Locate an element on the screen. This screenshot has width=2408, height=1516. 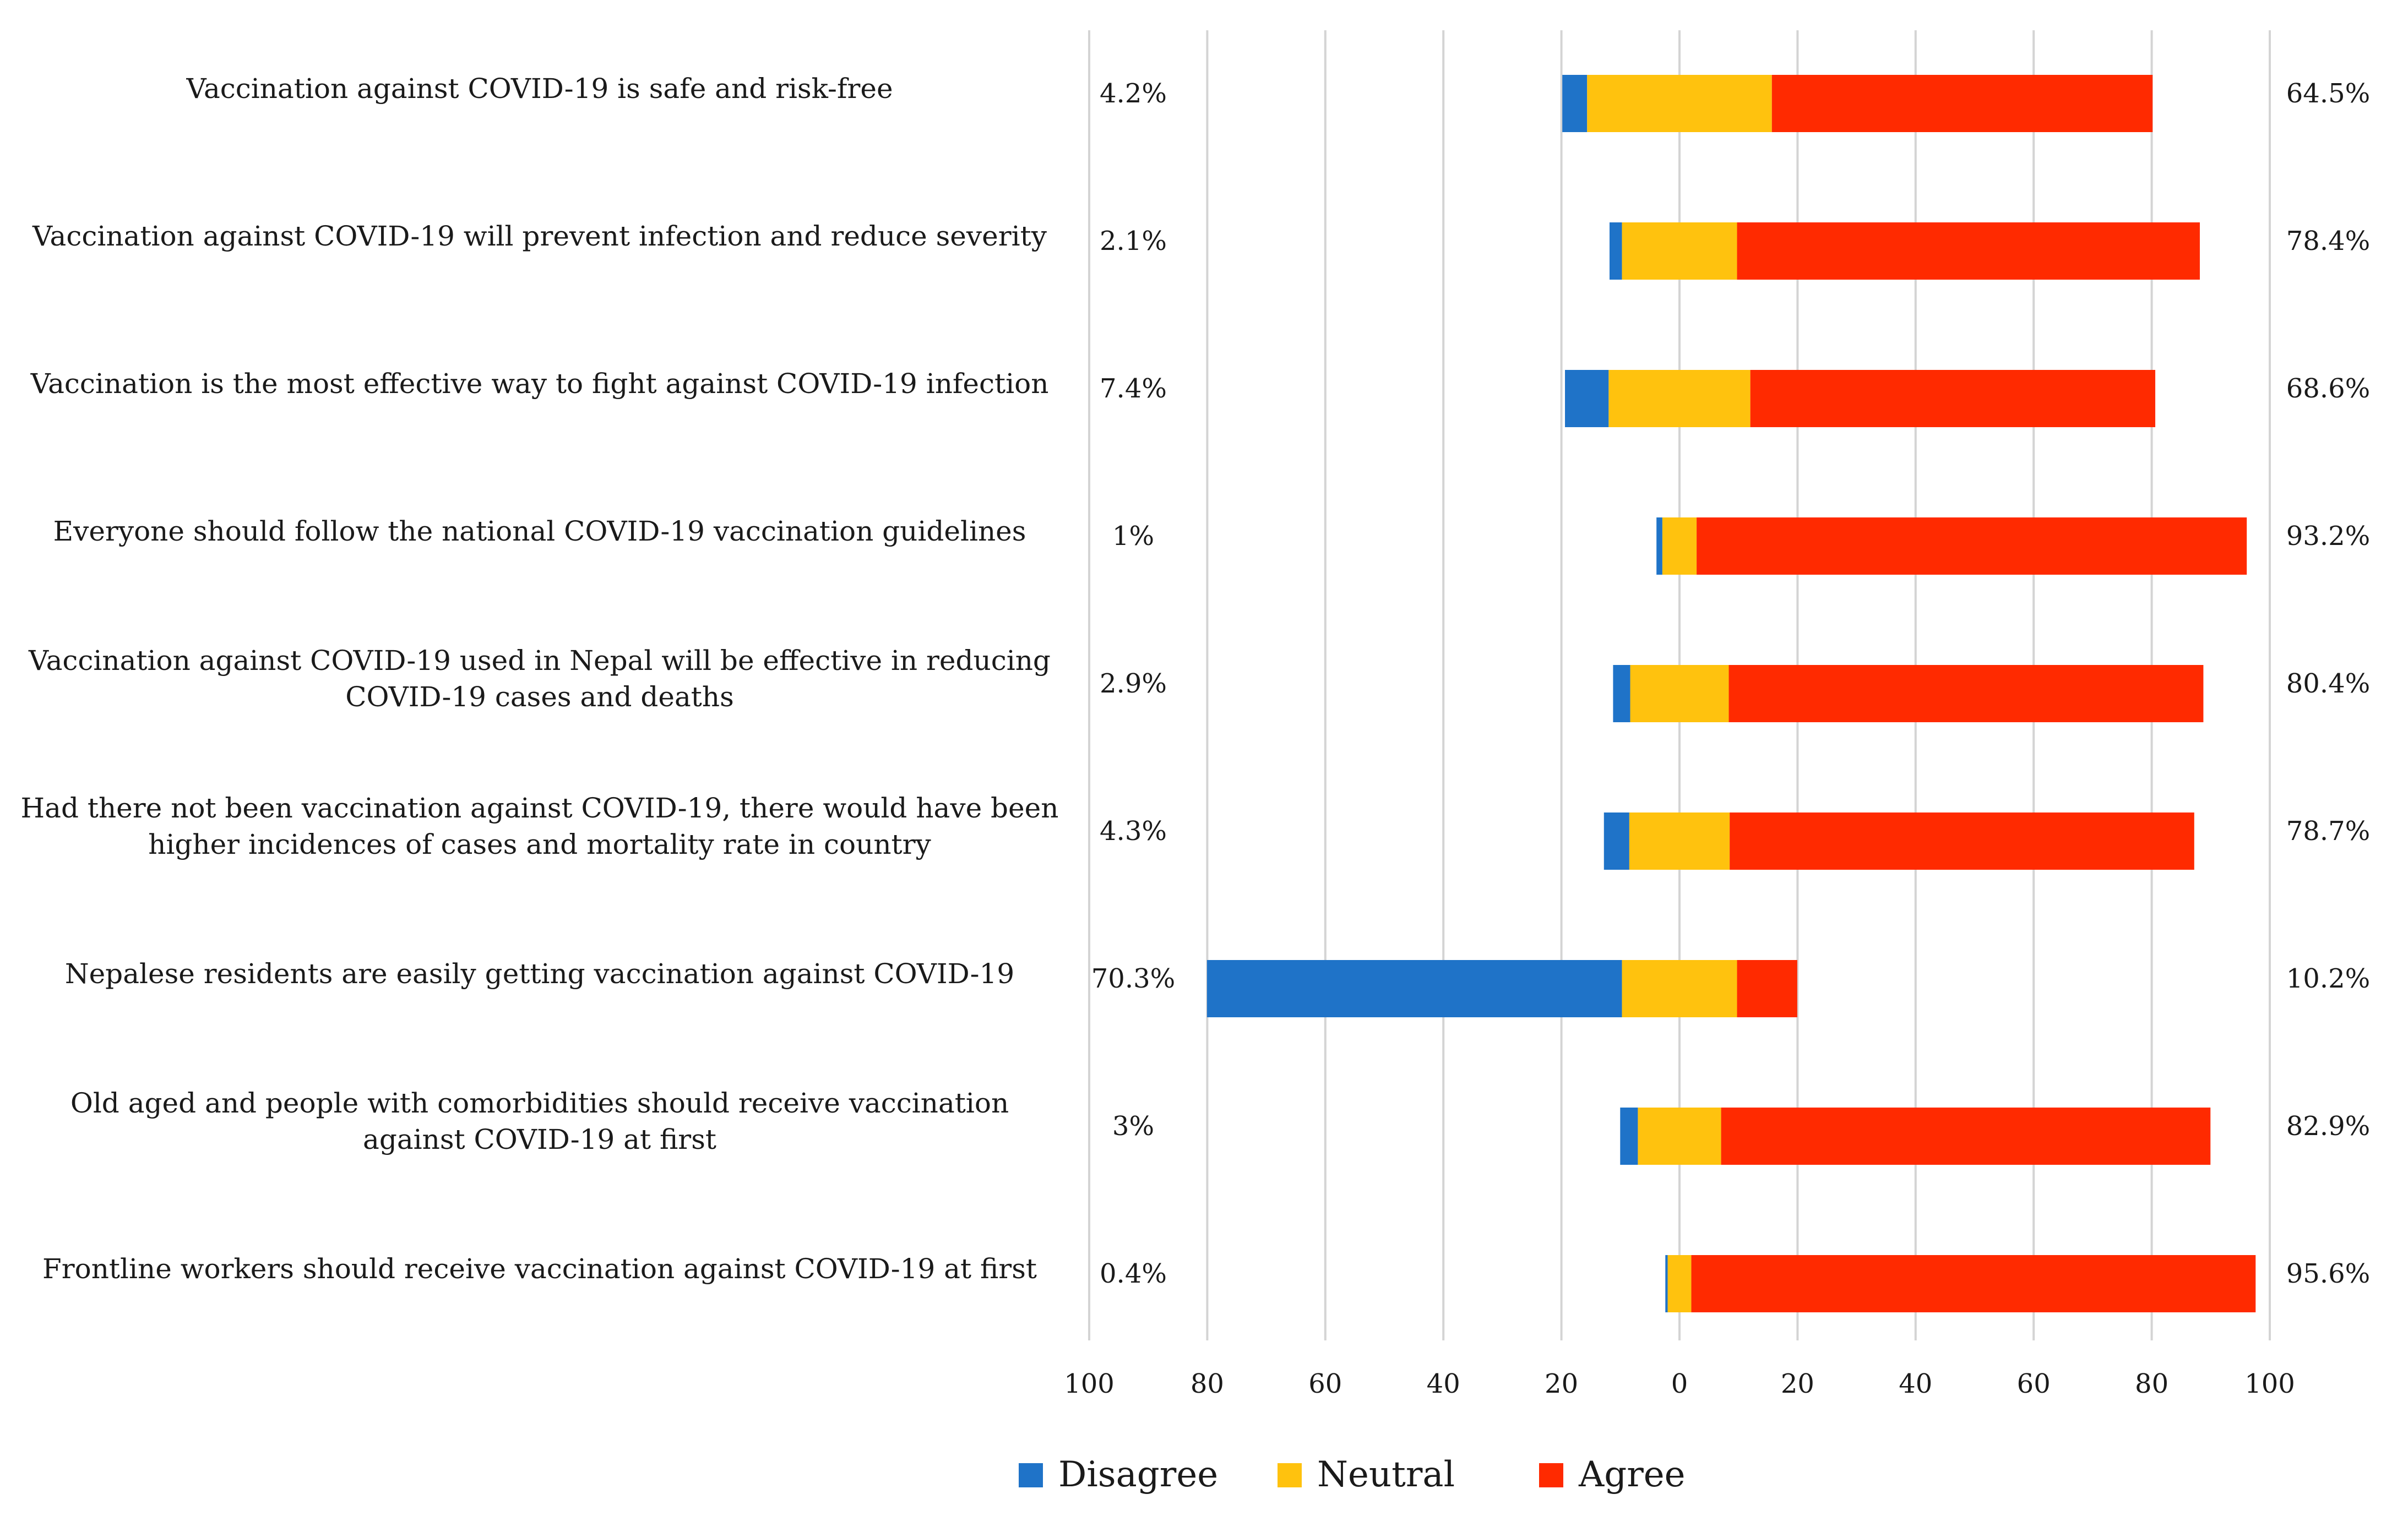
disagree-percent-label: 3% is located at coordinates (1133, 1126).